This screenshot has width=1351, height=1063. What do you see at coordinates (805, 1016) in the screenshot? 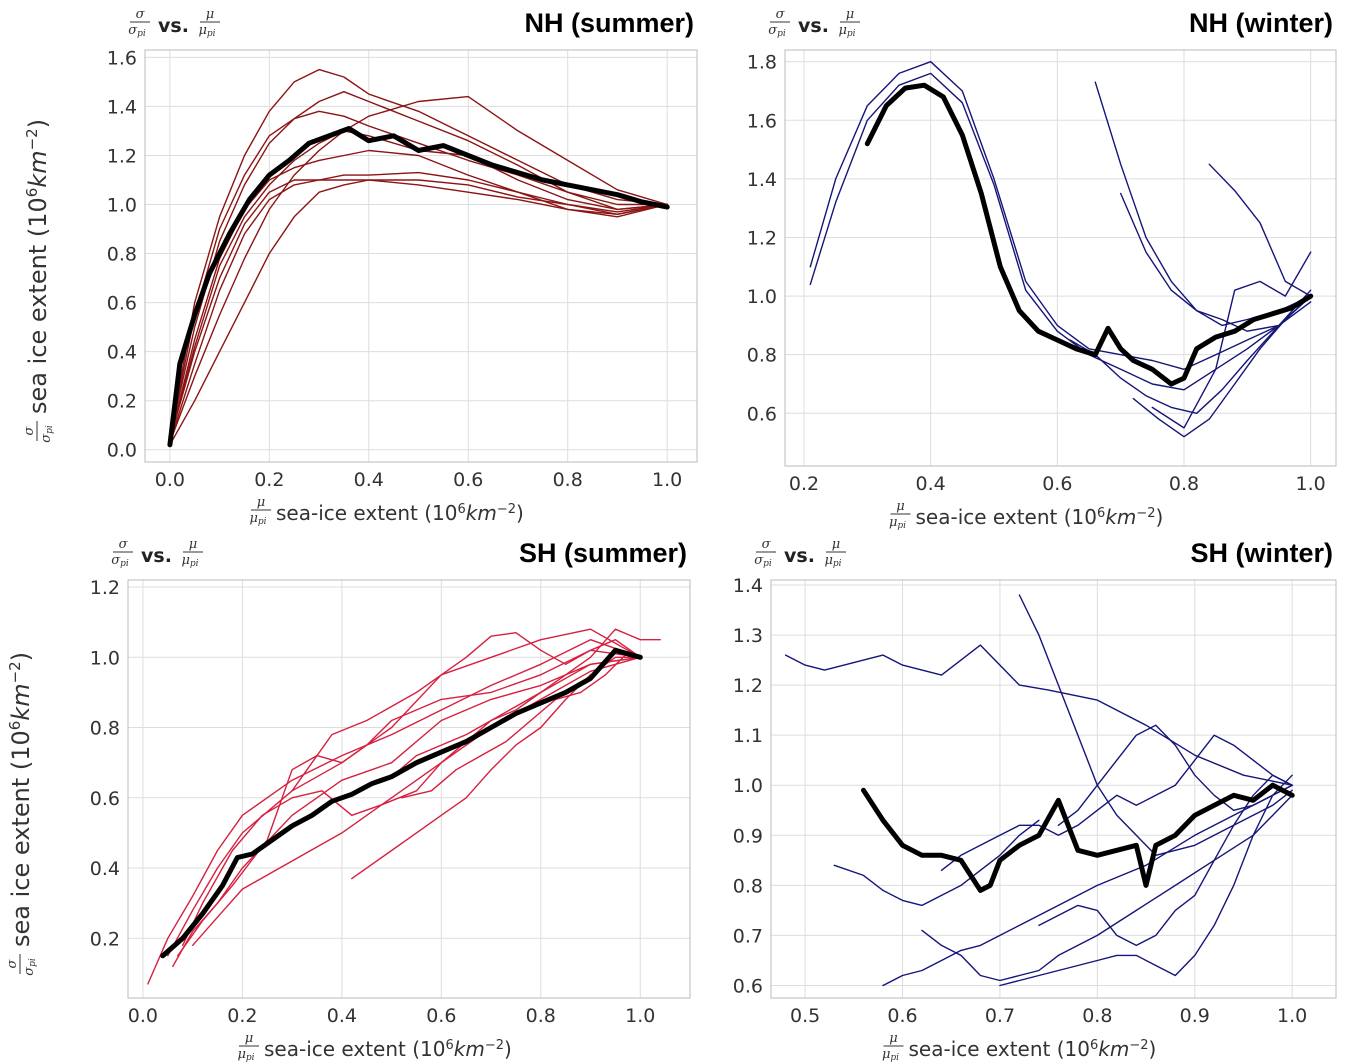
I see `x-tick-label: 0.5` at bounding box center [805, 1016].